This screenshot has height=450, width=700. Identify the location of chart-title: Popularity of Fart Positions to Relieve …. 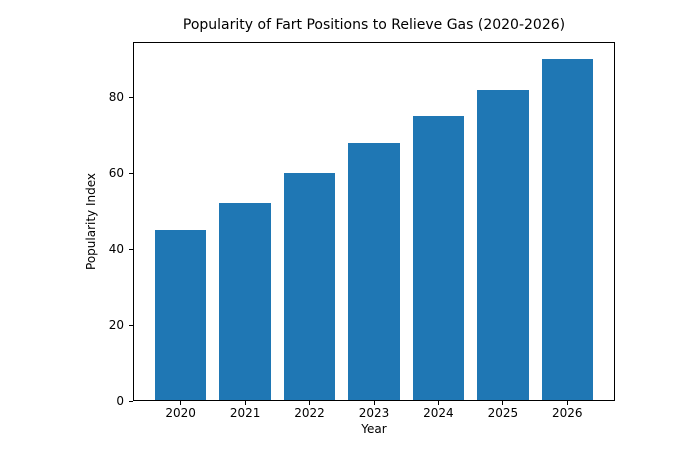
(374, 25).